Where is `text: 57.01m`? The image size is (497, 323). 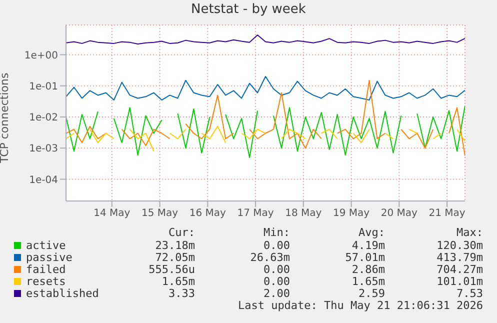 text: 57.01m is located at coordinates (365, 257).